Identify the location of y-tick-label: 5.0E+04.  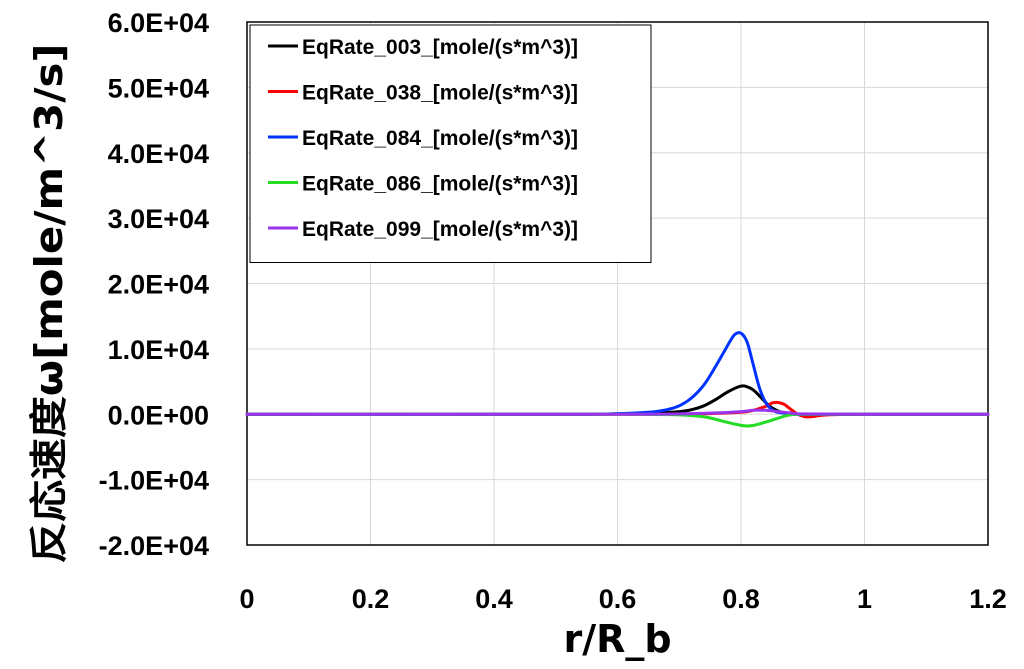
(158, 88).